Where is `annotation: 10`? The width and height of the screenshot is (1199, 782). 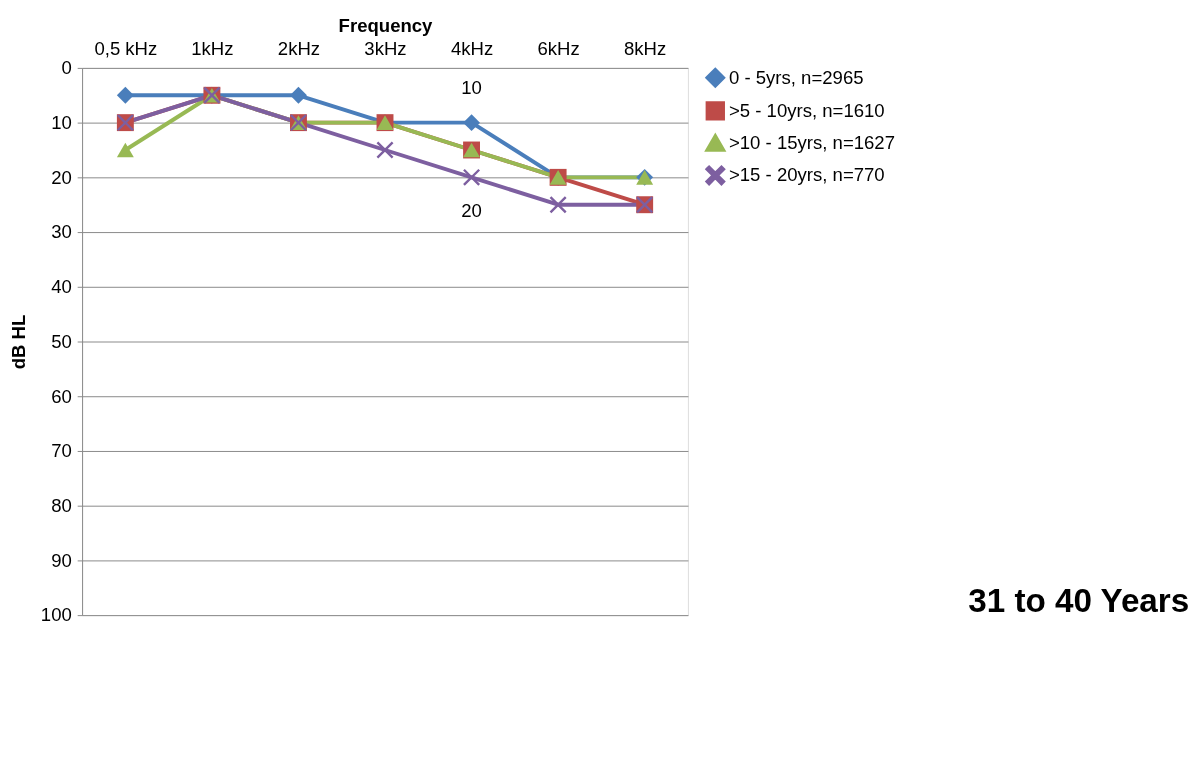
annotation: 10 is located at coordinates (471, 88).